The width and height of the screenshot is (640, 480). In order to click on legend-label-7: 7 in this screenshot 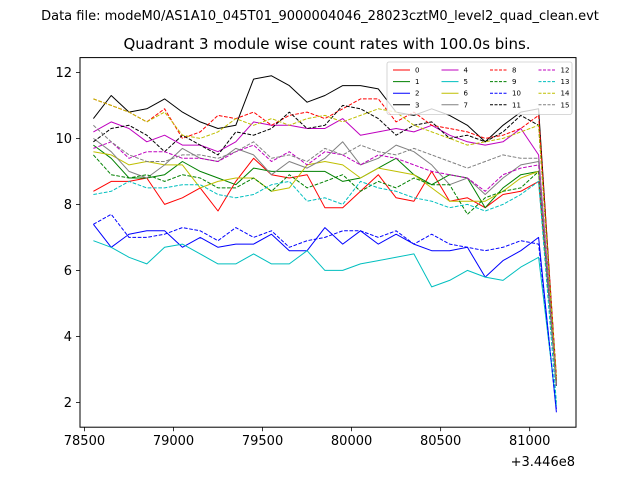, I will do `click(466, 105)`.